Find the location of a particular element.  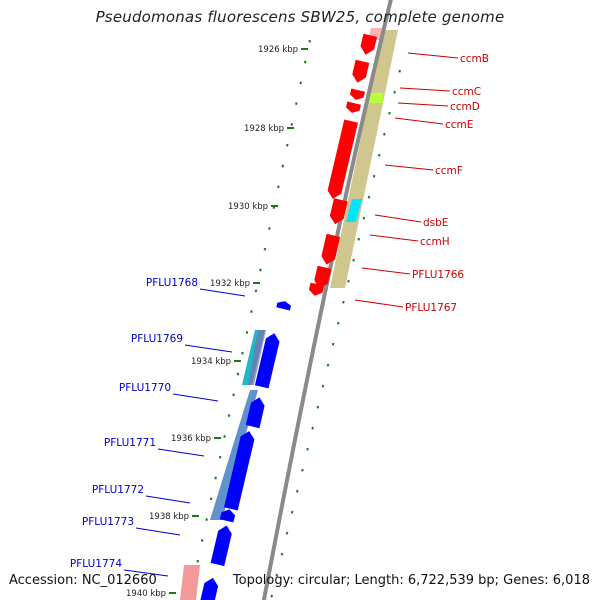

gene-label-forward: ccmD is located at coordinates (465, 107).